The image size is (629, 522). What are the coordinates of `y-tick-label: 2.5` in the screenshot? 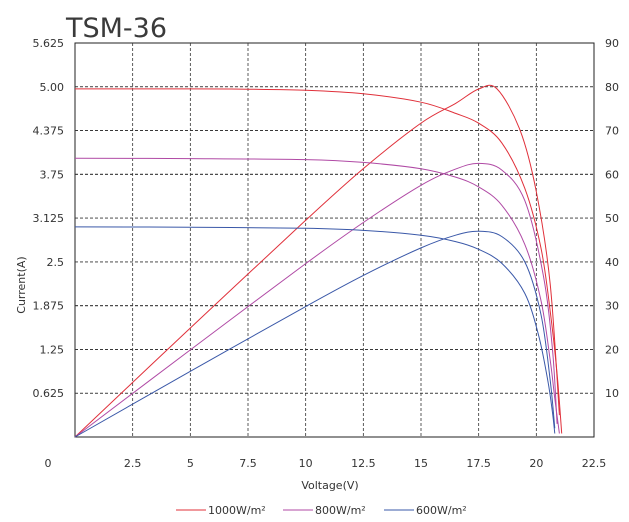 It's located at (56, 262).